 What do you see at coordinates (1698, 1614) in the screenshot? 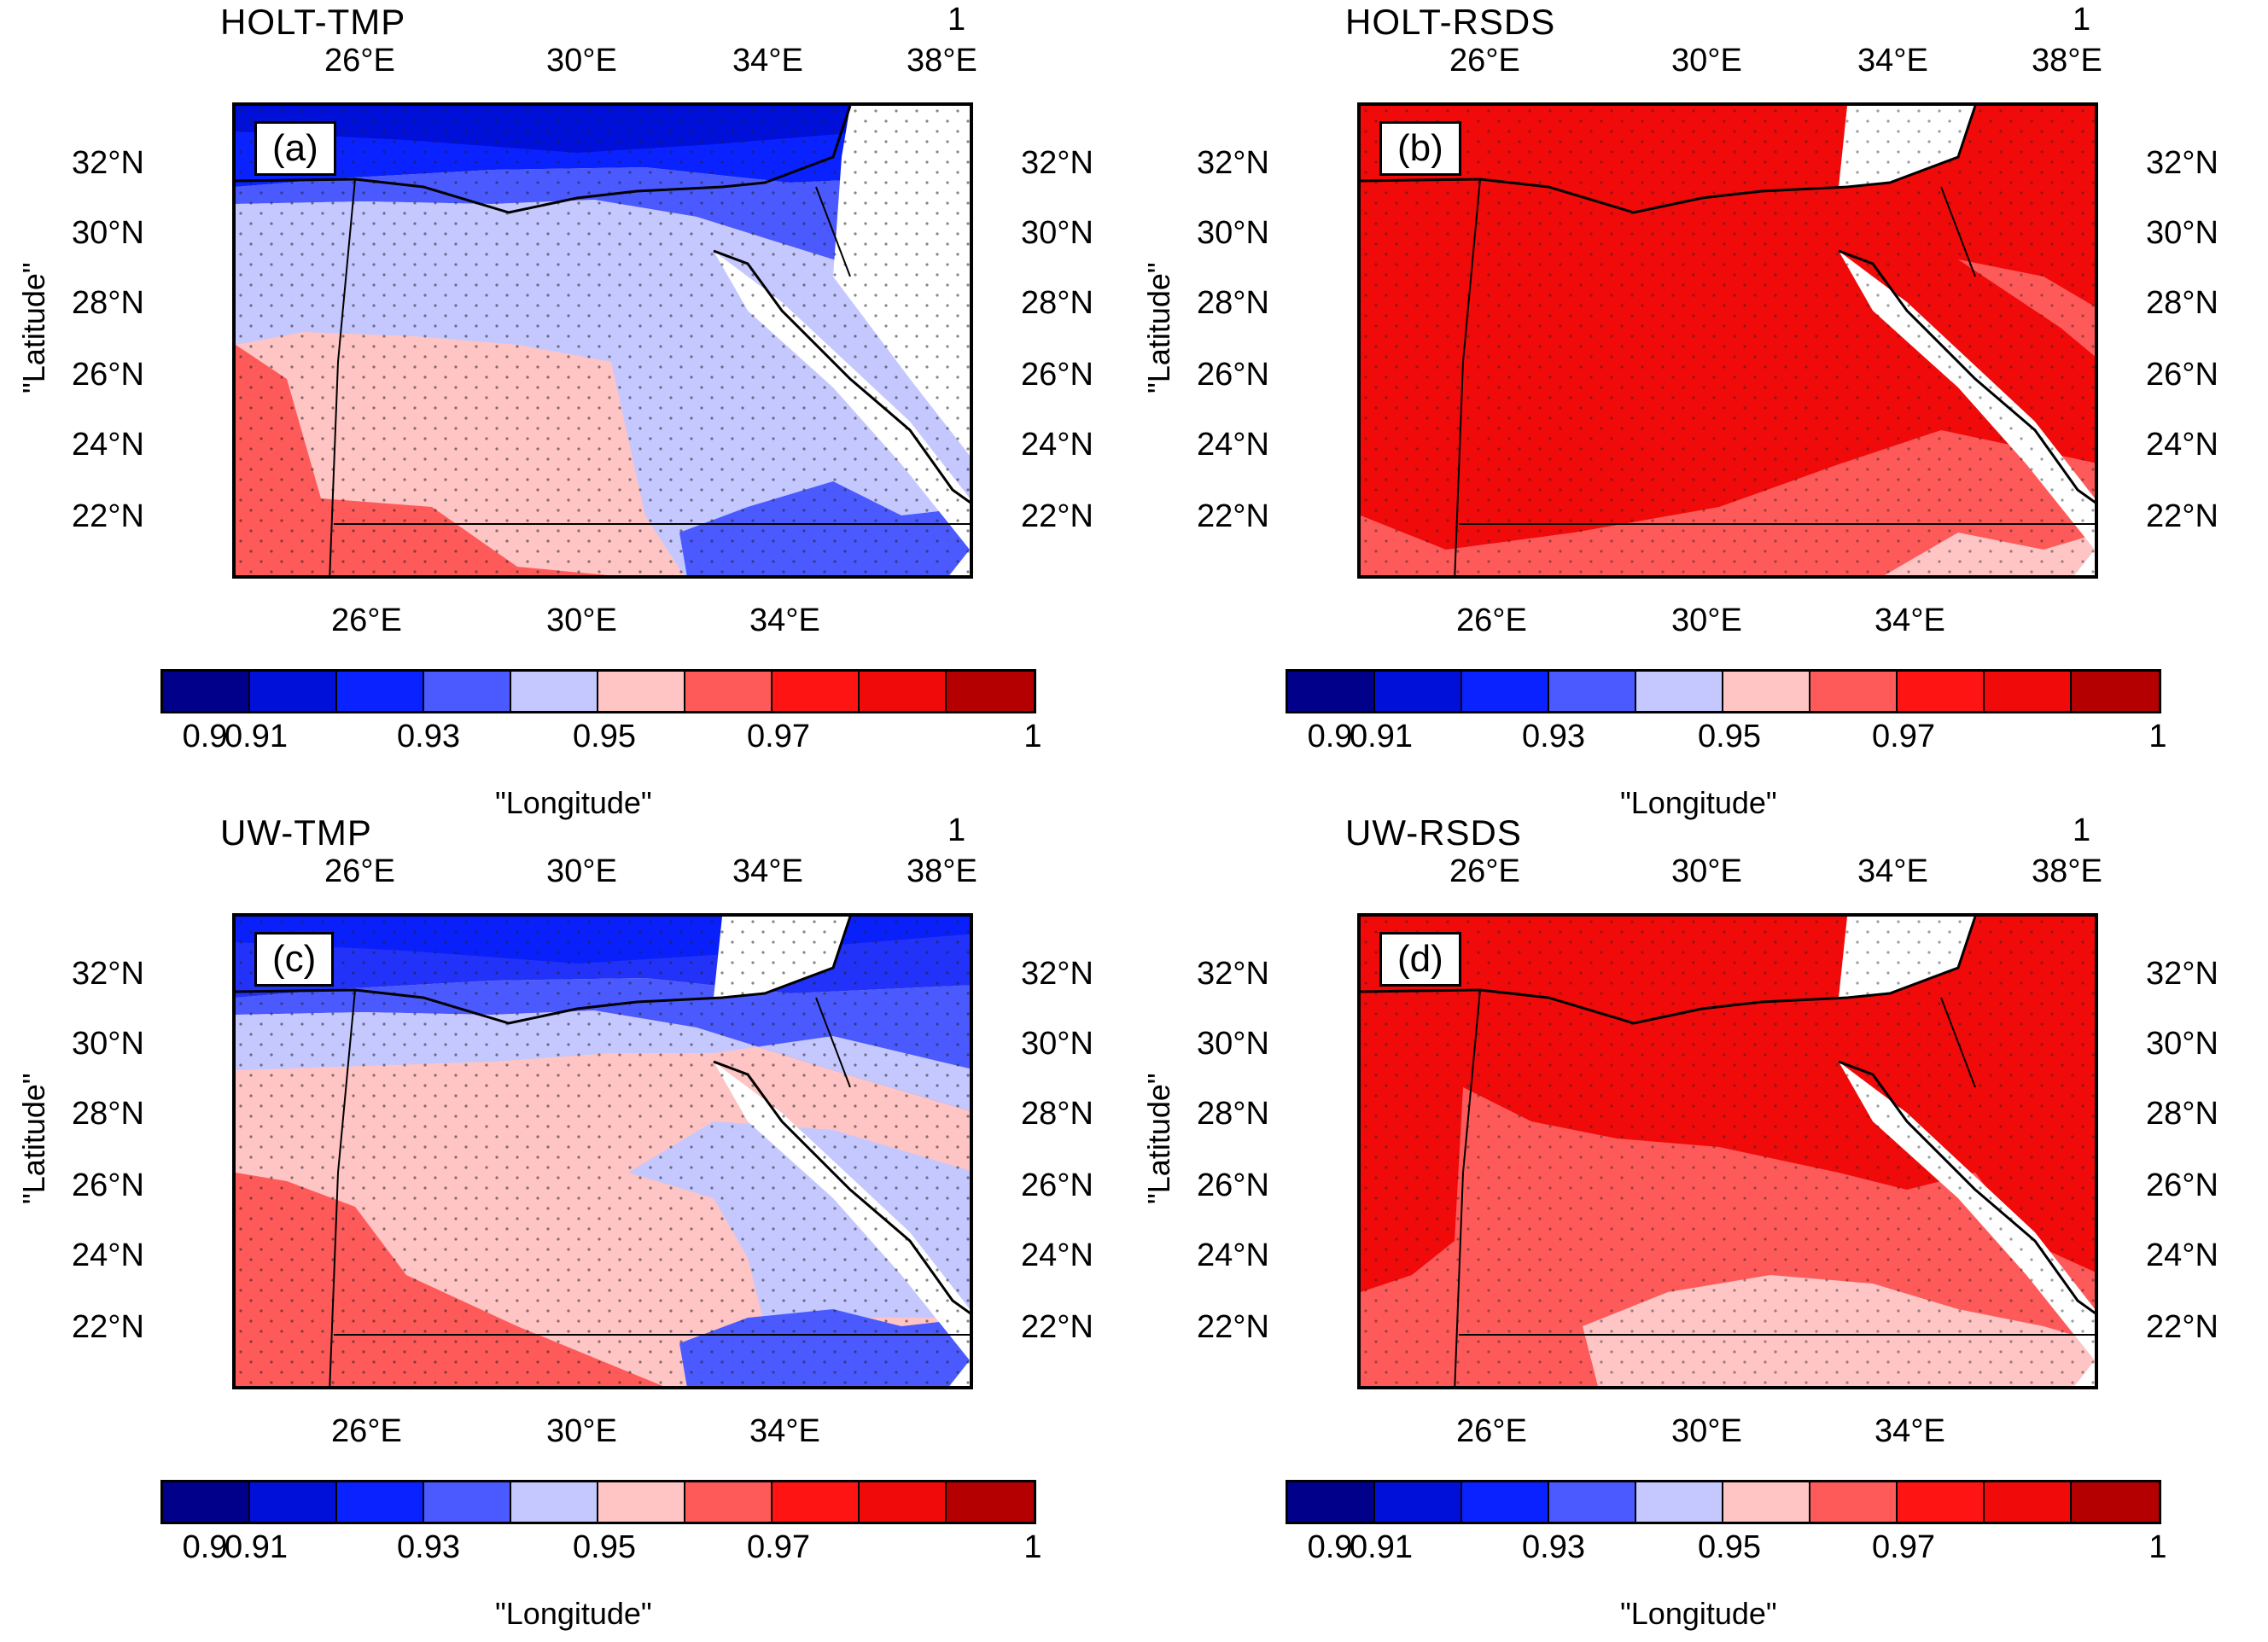
I see `x-axis-title: "Longitude"` at bounding box center [1698, 1614].